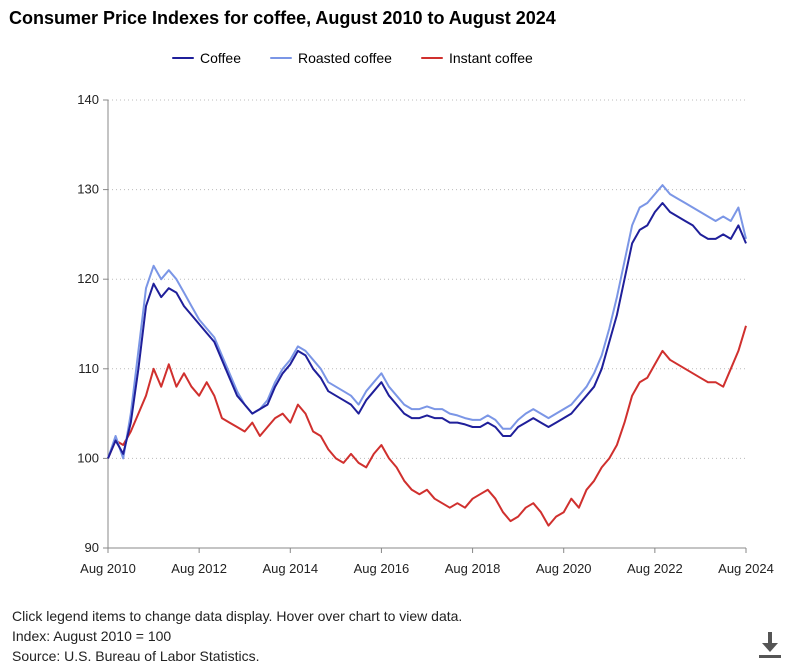  What do you see at coordinates (290, 568) in the screenshot?
I see `x-tick-label: Aug 2014` at bounding box center [290, 568].